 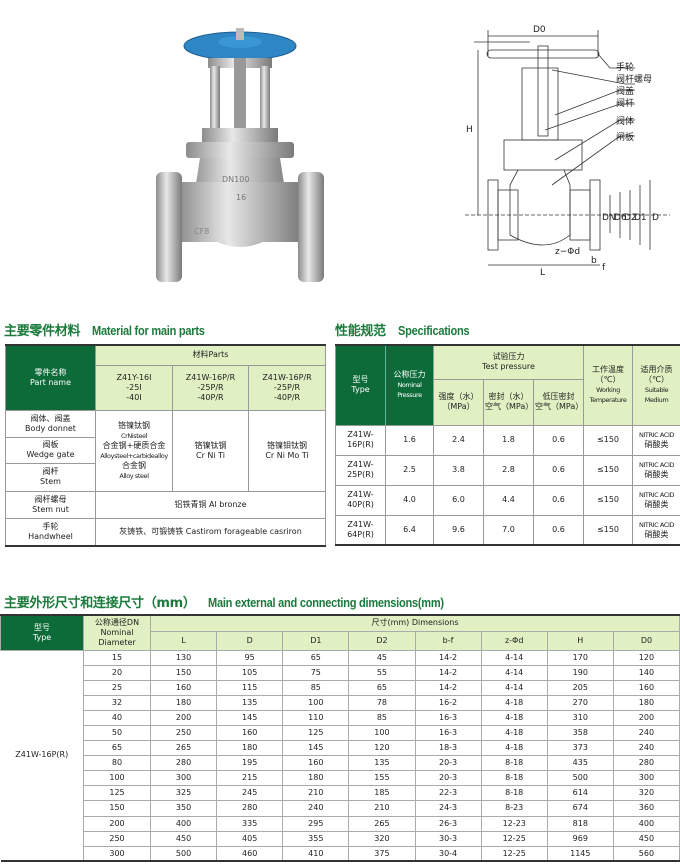 What do you see at coordinates (646, 823) in the screenshot?
I see `dim-cell: 400` at bounding box center [646, 823].